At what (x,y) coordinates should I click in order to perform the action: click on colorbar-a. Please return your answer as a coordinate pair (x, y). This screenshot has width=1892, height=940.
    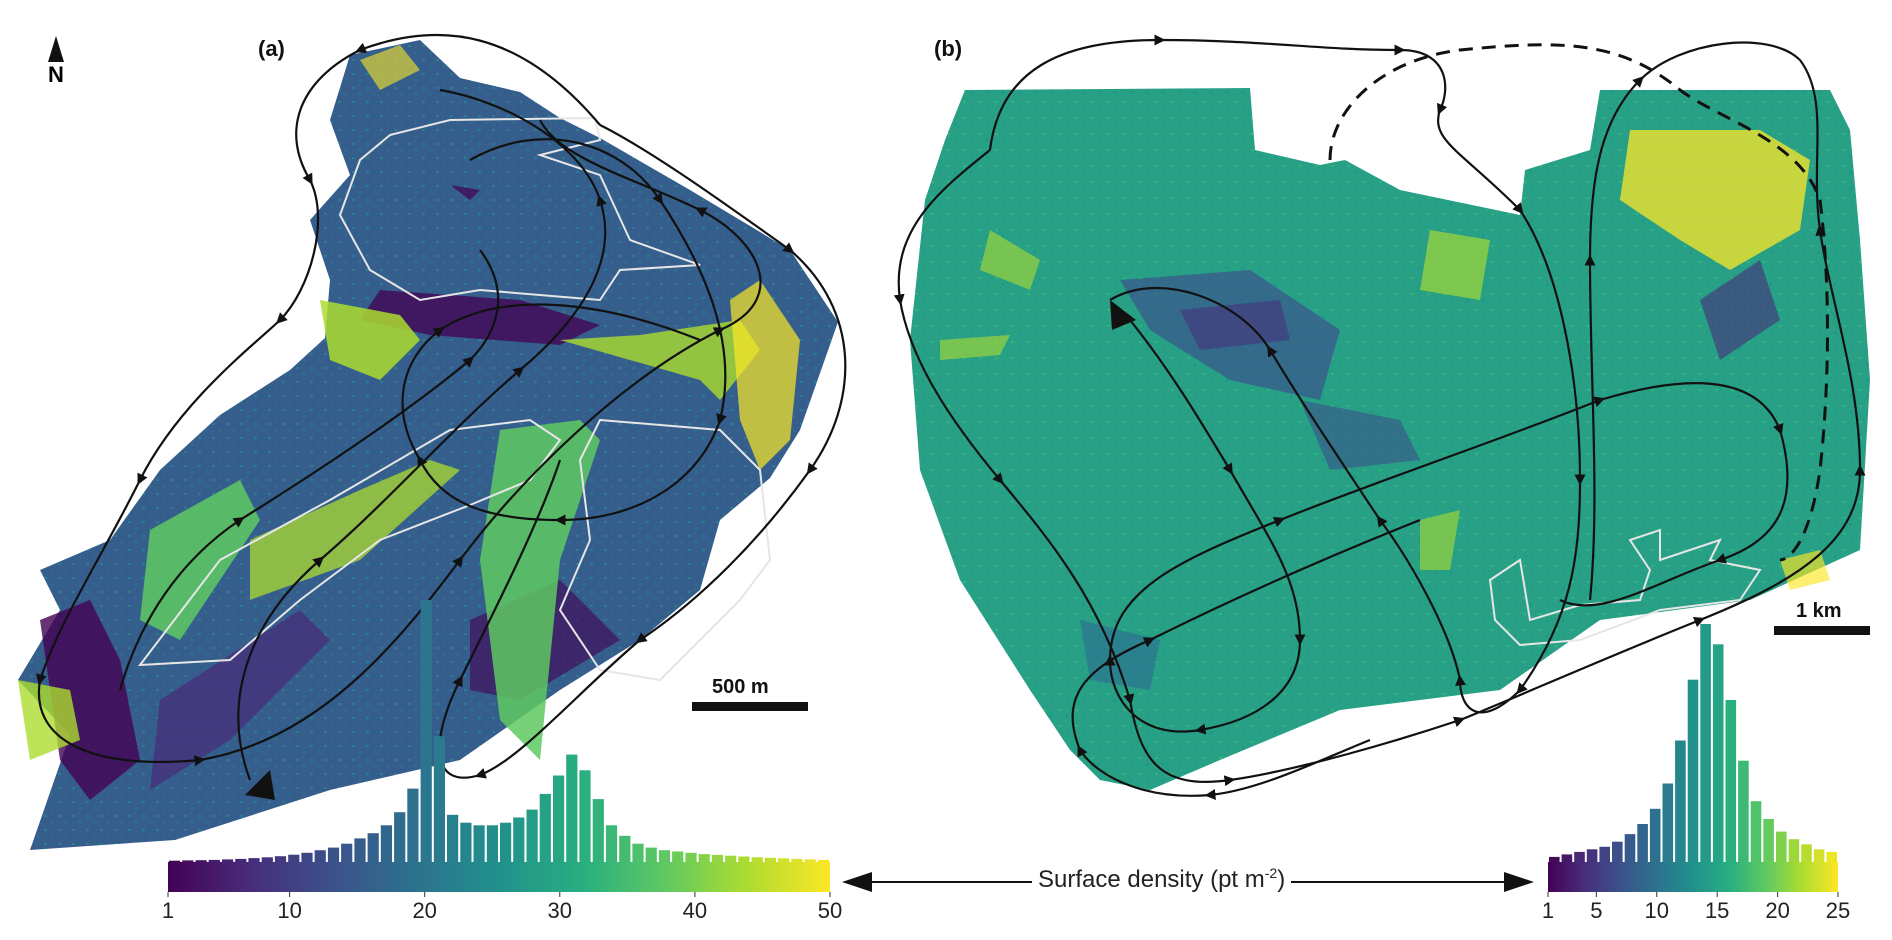
    Looking at the image, I should click on (499, 748).